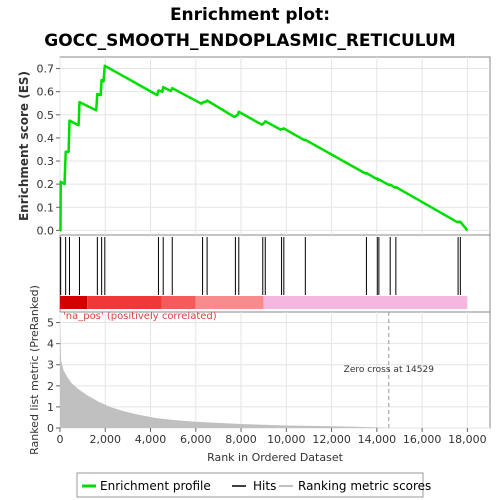  Describe the element at coordinates (46, 138) in the screenshot. I see `es-y-tick-label: 0.4` at that location.